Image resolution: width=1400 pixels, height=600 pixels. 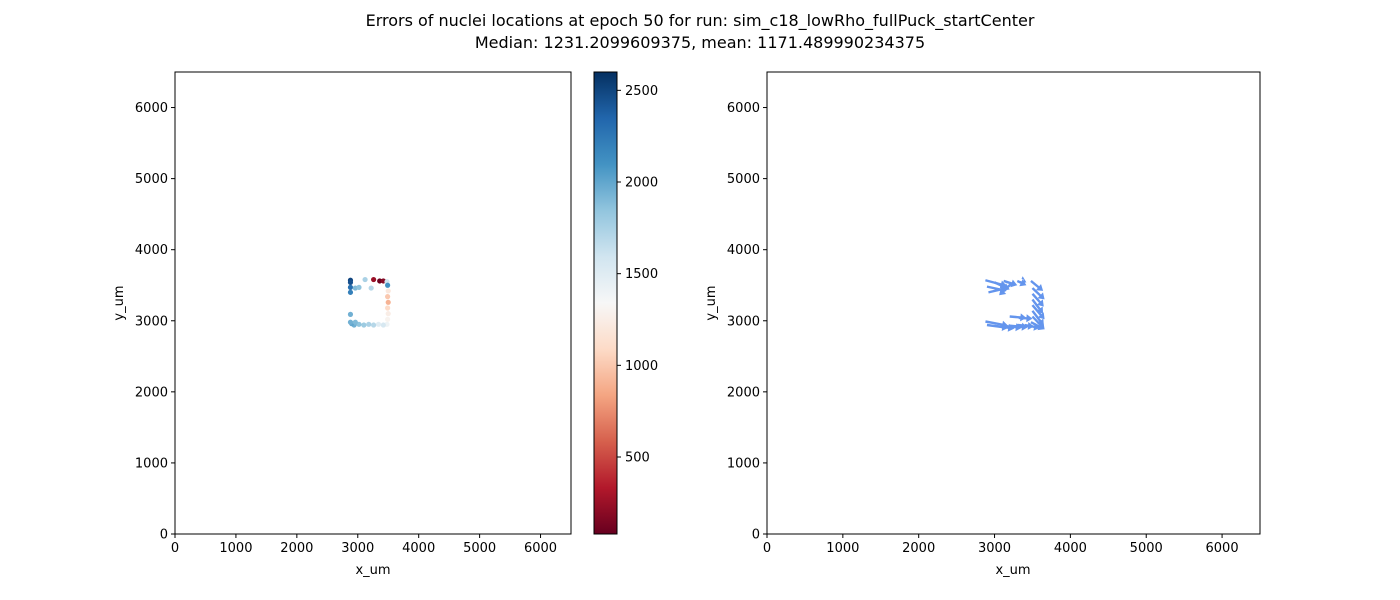 I want to click on quiver-x-ticks: 0 1000 2000 3000 4000 5000 6000, so click(x=1001, y=545).